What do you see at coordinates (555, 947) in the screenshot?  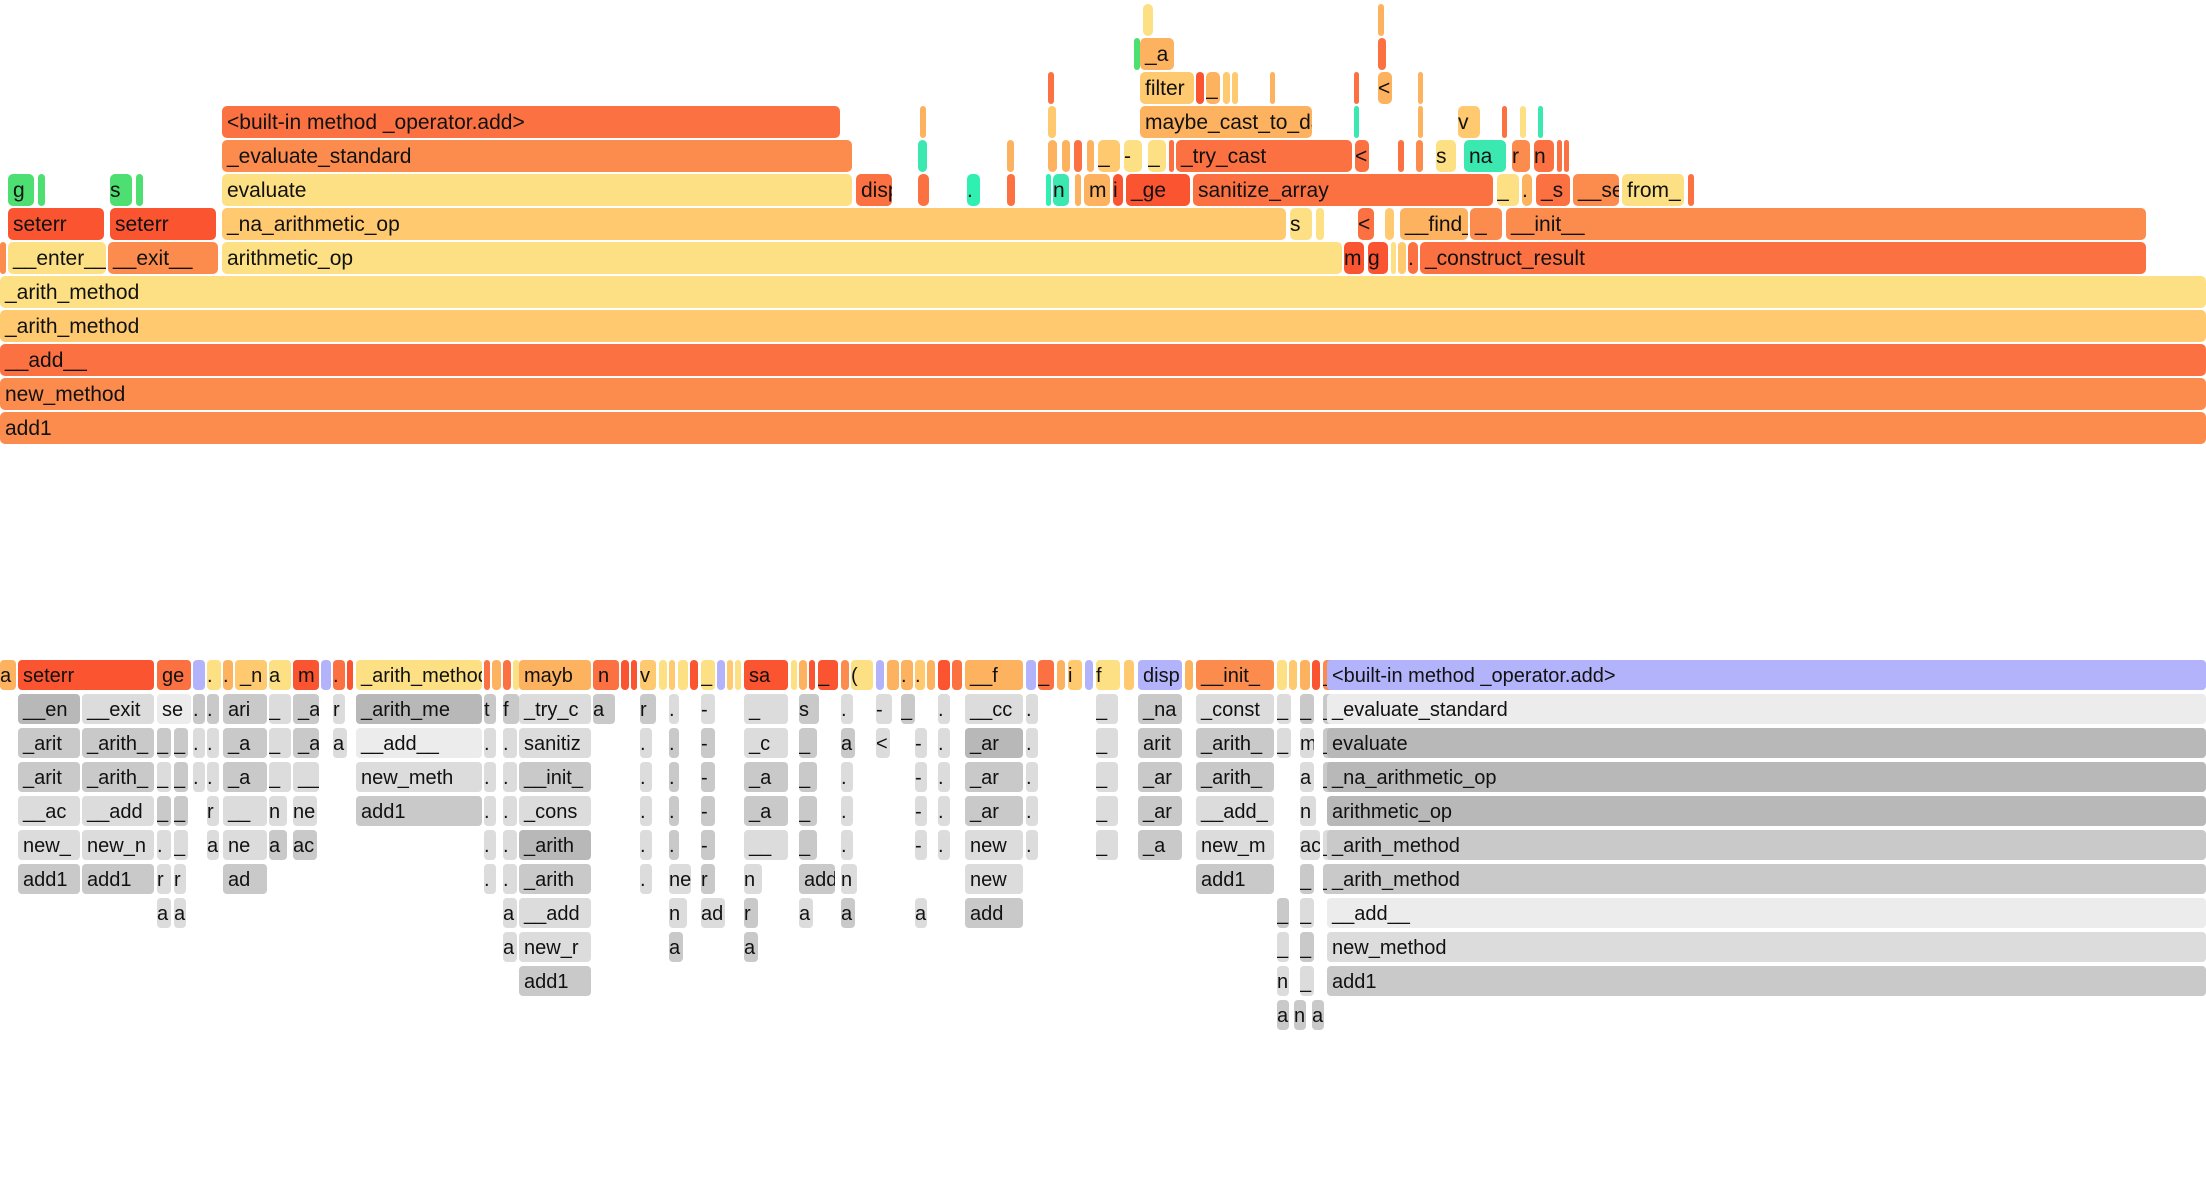 I see `bottom-stack-frame: new_r` at bounding box center [555, 947].